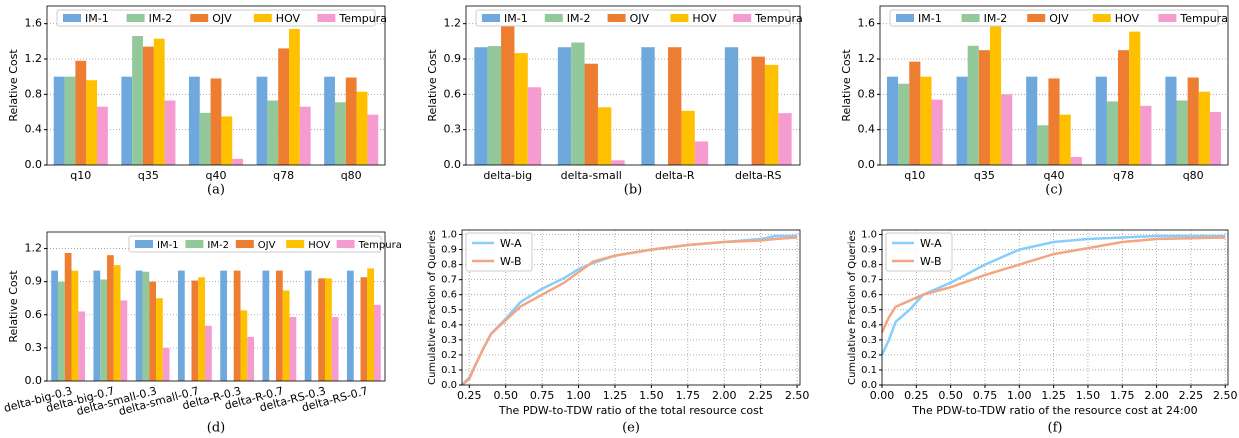 The height and width of the screenshot is (438, 1239). Describe the element at coordinates (449, 280) in the screenshot. I see `y-tick-label: 0.7` at that location.